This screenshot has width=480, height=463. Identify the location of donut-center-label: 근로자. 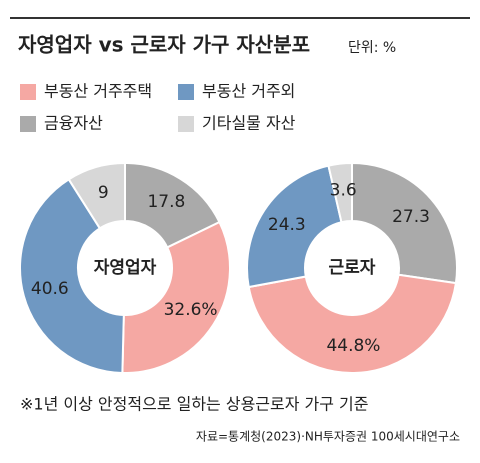
(352, 268).